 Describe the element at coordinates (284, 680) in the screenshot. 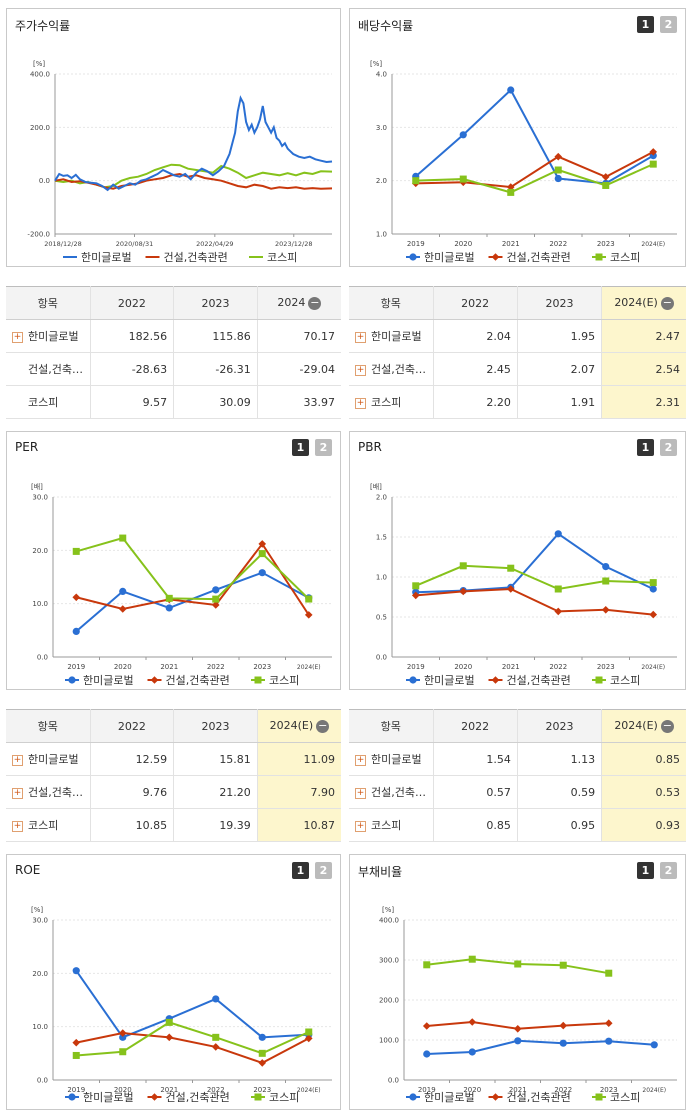

I see `legend-label: 코스피` at that location.